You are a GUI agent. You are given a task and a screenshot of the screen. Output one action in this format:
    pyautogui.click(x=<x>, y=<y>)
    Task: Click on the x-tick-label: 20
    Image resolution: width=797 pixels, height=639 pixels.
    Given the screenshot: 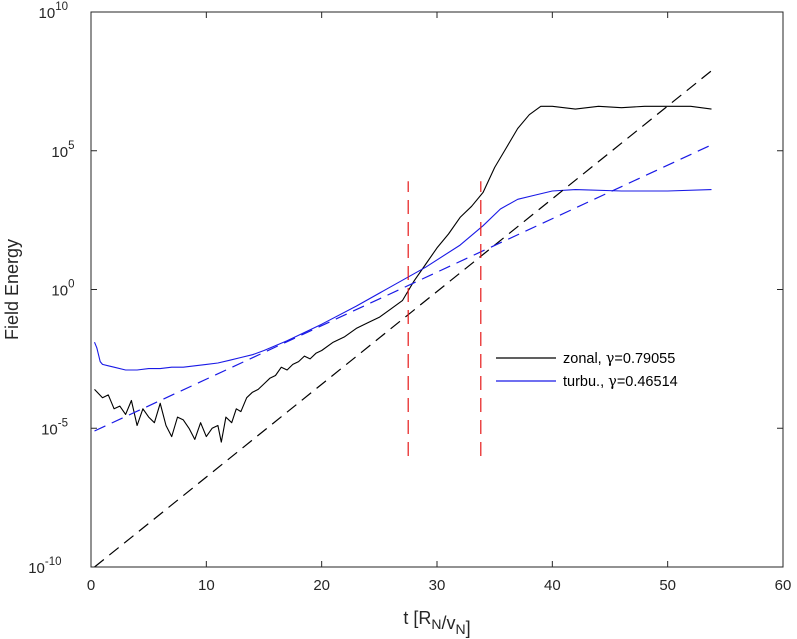 What is the action you would take?
    pyautogui.click(x=321, y=585)
    